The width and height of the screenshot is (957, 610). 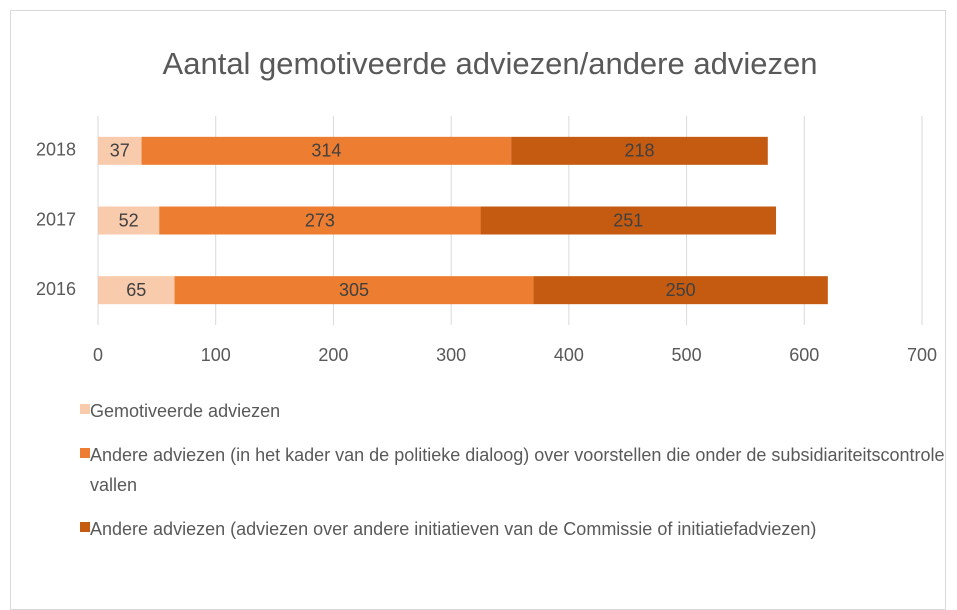 What do you see at coordinates (569, 355) in the screenshot?
I see `x-tick-label: 400` at bounding box center [569, 355].